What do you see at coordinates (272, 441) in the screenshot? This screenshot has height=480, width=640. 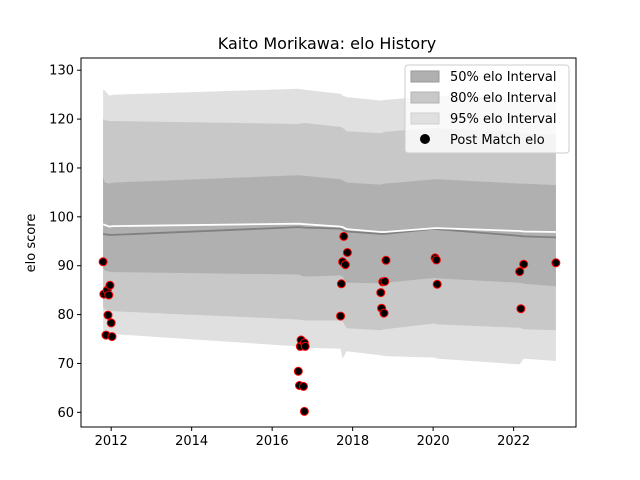 I see `x-tick-label: 2016` at bounding box center [272, 441].